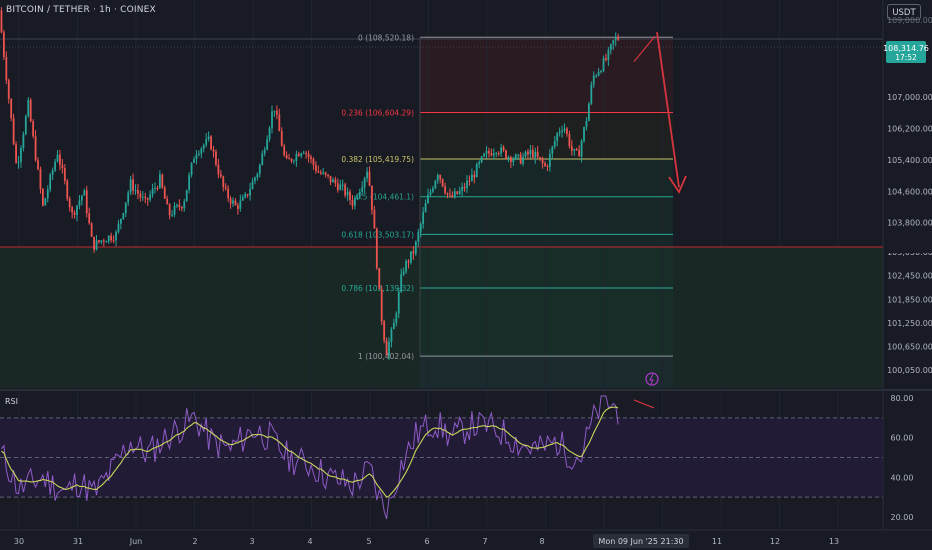 This screenshot has height=550, width=932. I want to click on arrow-head, so click(677, 184).